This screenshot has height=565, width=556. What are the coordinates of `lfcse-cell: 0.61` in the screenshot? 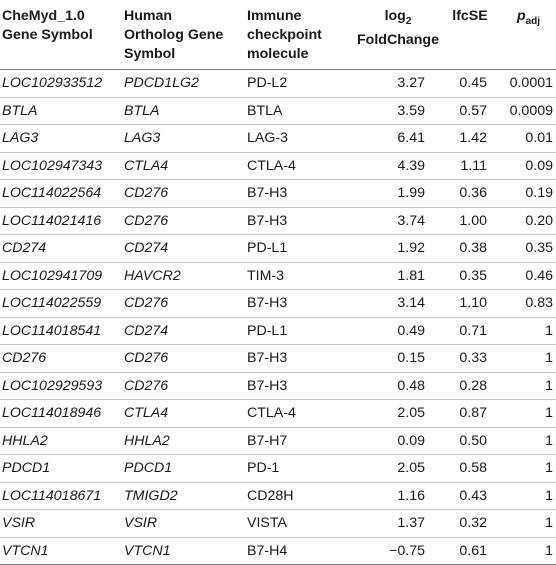 It's located at (473, 550).